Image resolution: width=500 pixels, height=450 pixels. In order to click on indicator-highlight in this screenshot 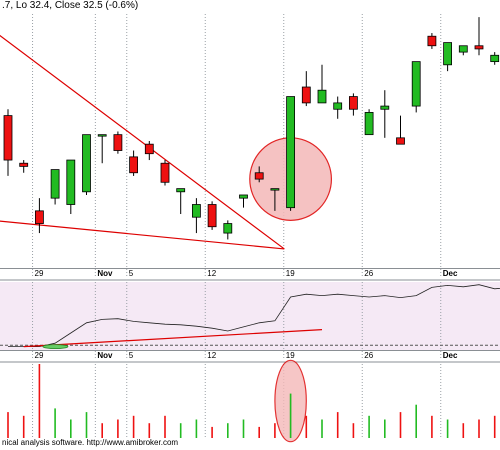, I will do `click(55, 347)`.